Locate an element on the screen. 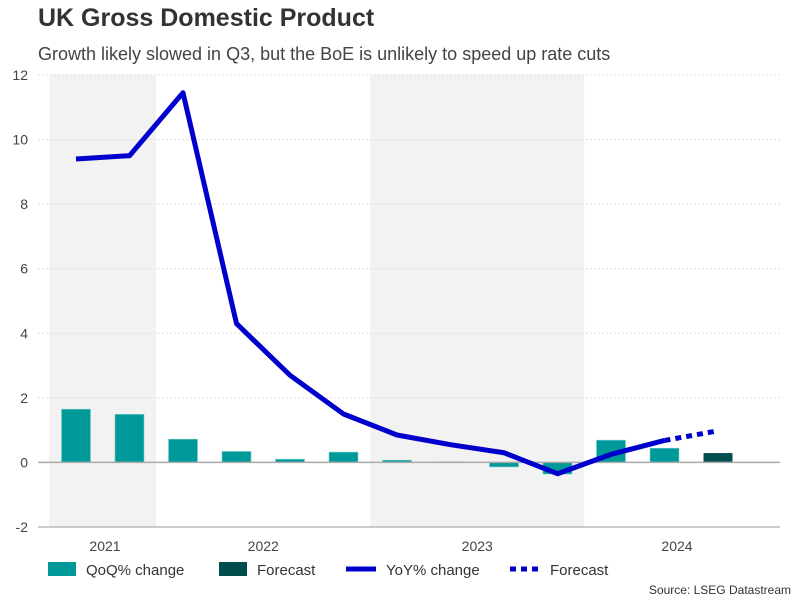  y-tick-label: -2 is located at coordinates (22, 527).